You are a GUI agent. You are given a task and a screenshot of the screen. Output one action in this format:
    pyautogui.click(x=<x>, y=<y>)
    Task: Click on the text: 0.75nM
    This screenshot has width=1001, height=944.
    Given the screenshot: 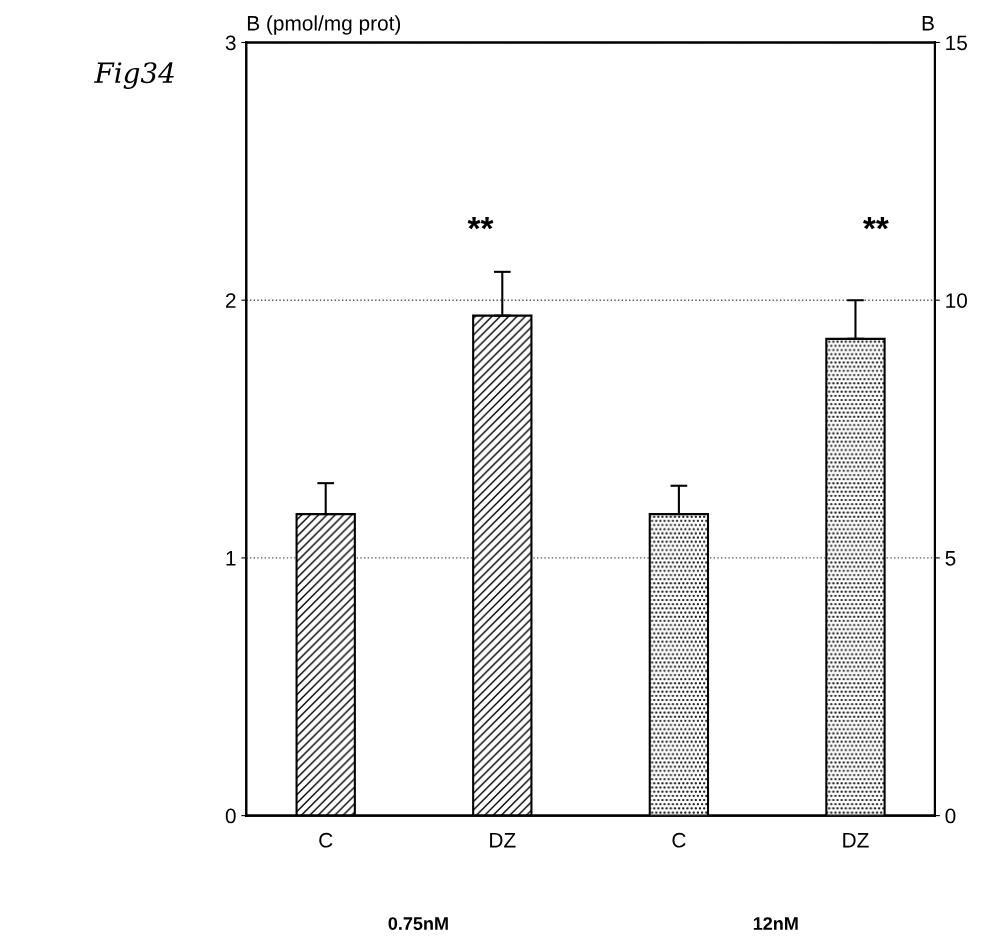 What is the action you would take?
    pyautogui.click(x=418, y=923)
    